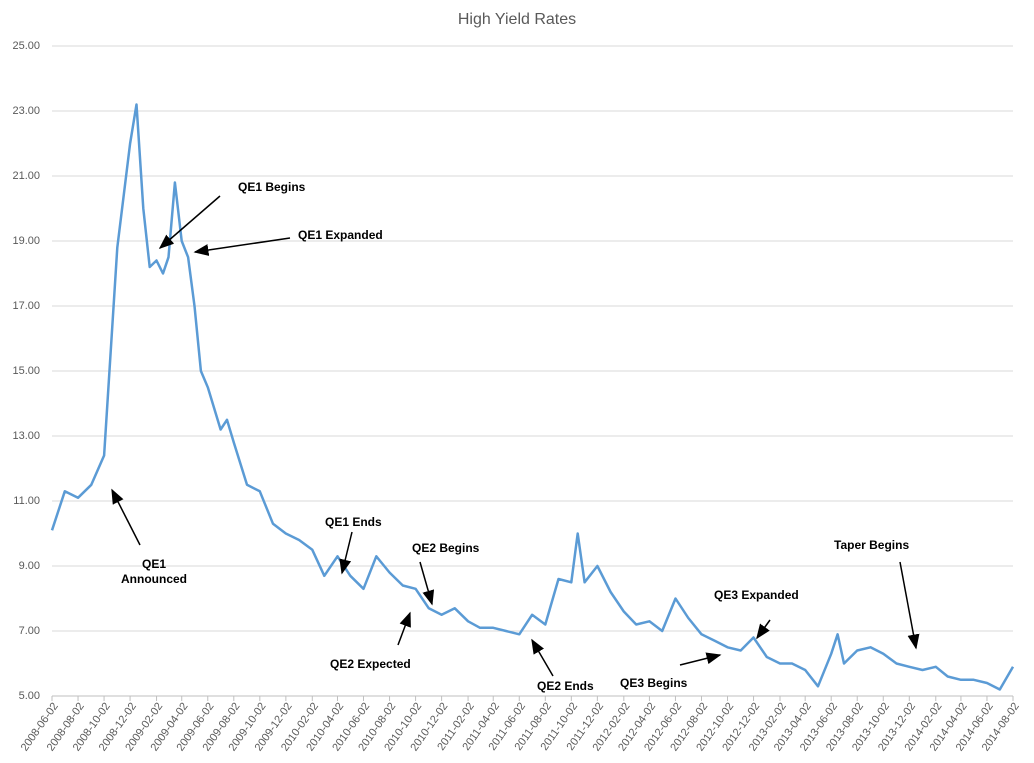  Describe the element at coordinates (29, 566) in the screenshot. I see `y-tick-label: 9.00` at that location.